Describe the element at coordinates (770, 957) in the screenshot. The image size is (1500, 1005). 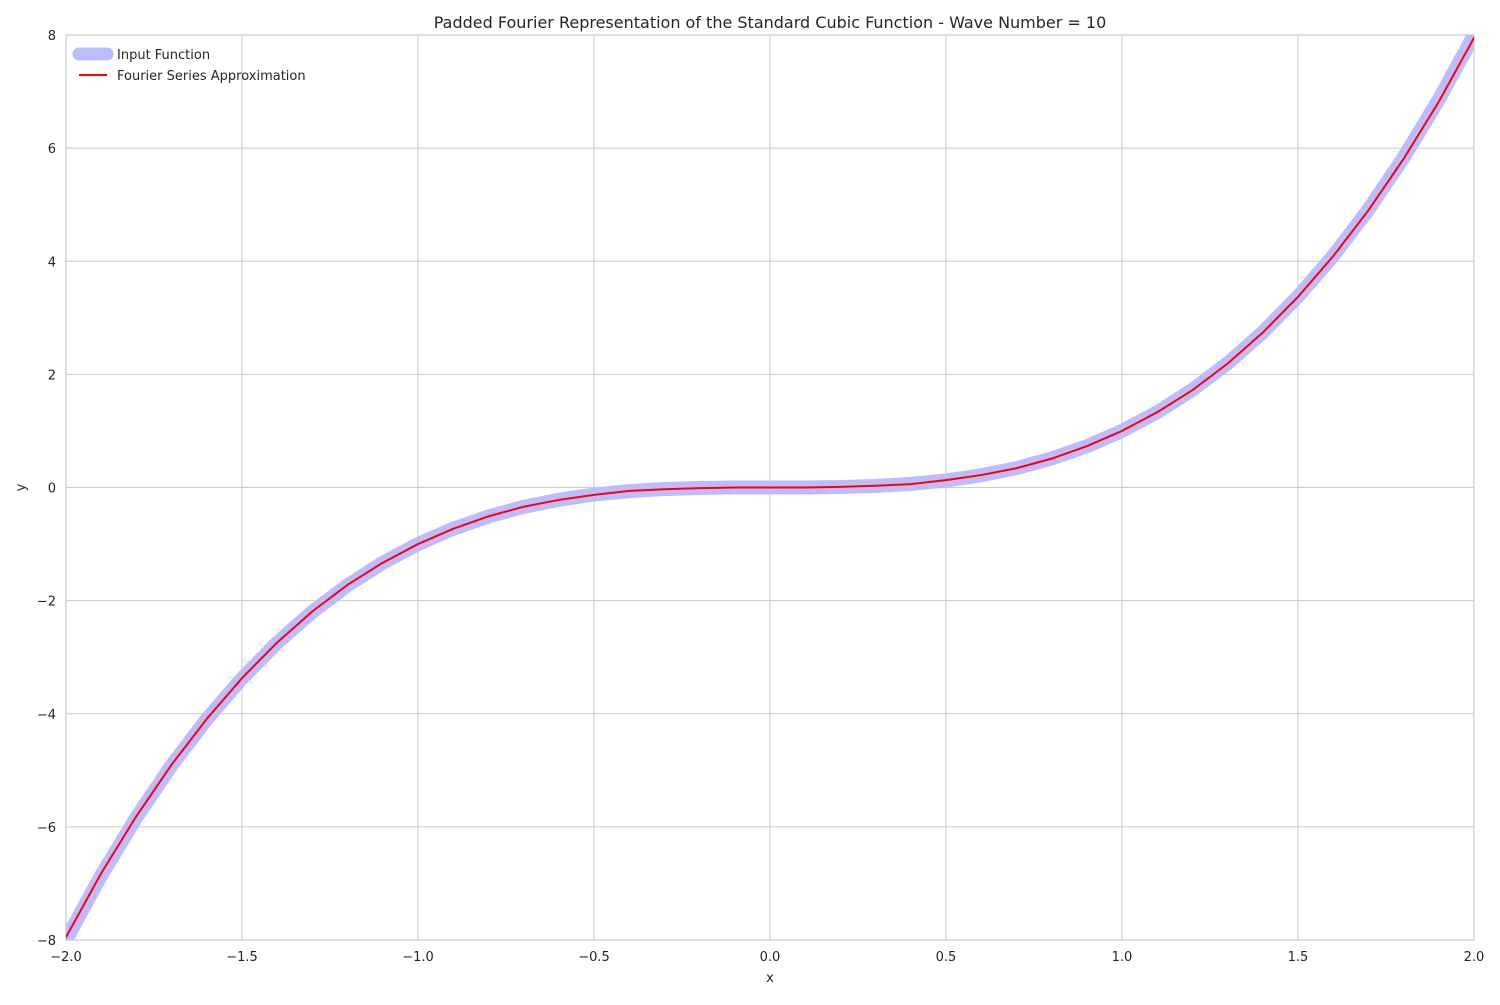
I see `x-tick-label: 0.0` at that location.